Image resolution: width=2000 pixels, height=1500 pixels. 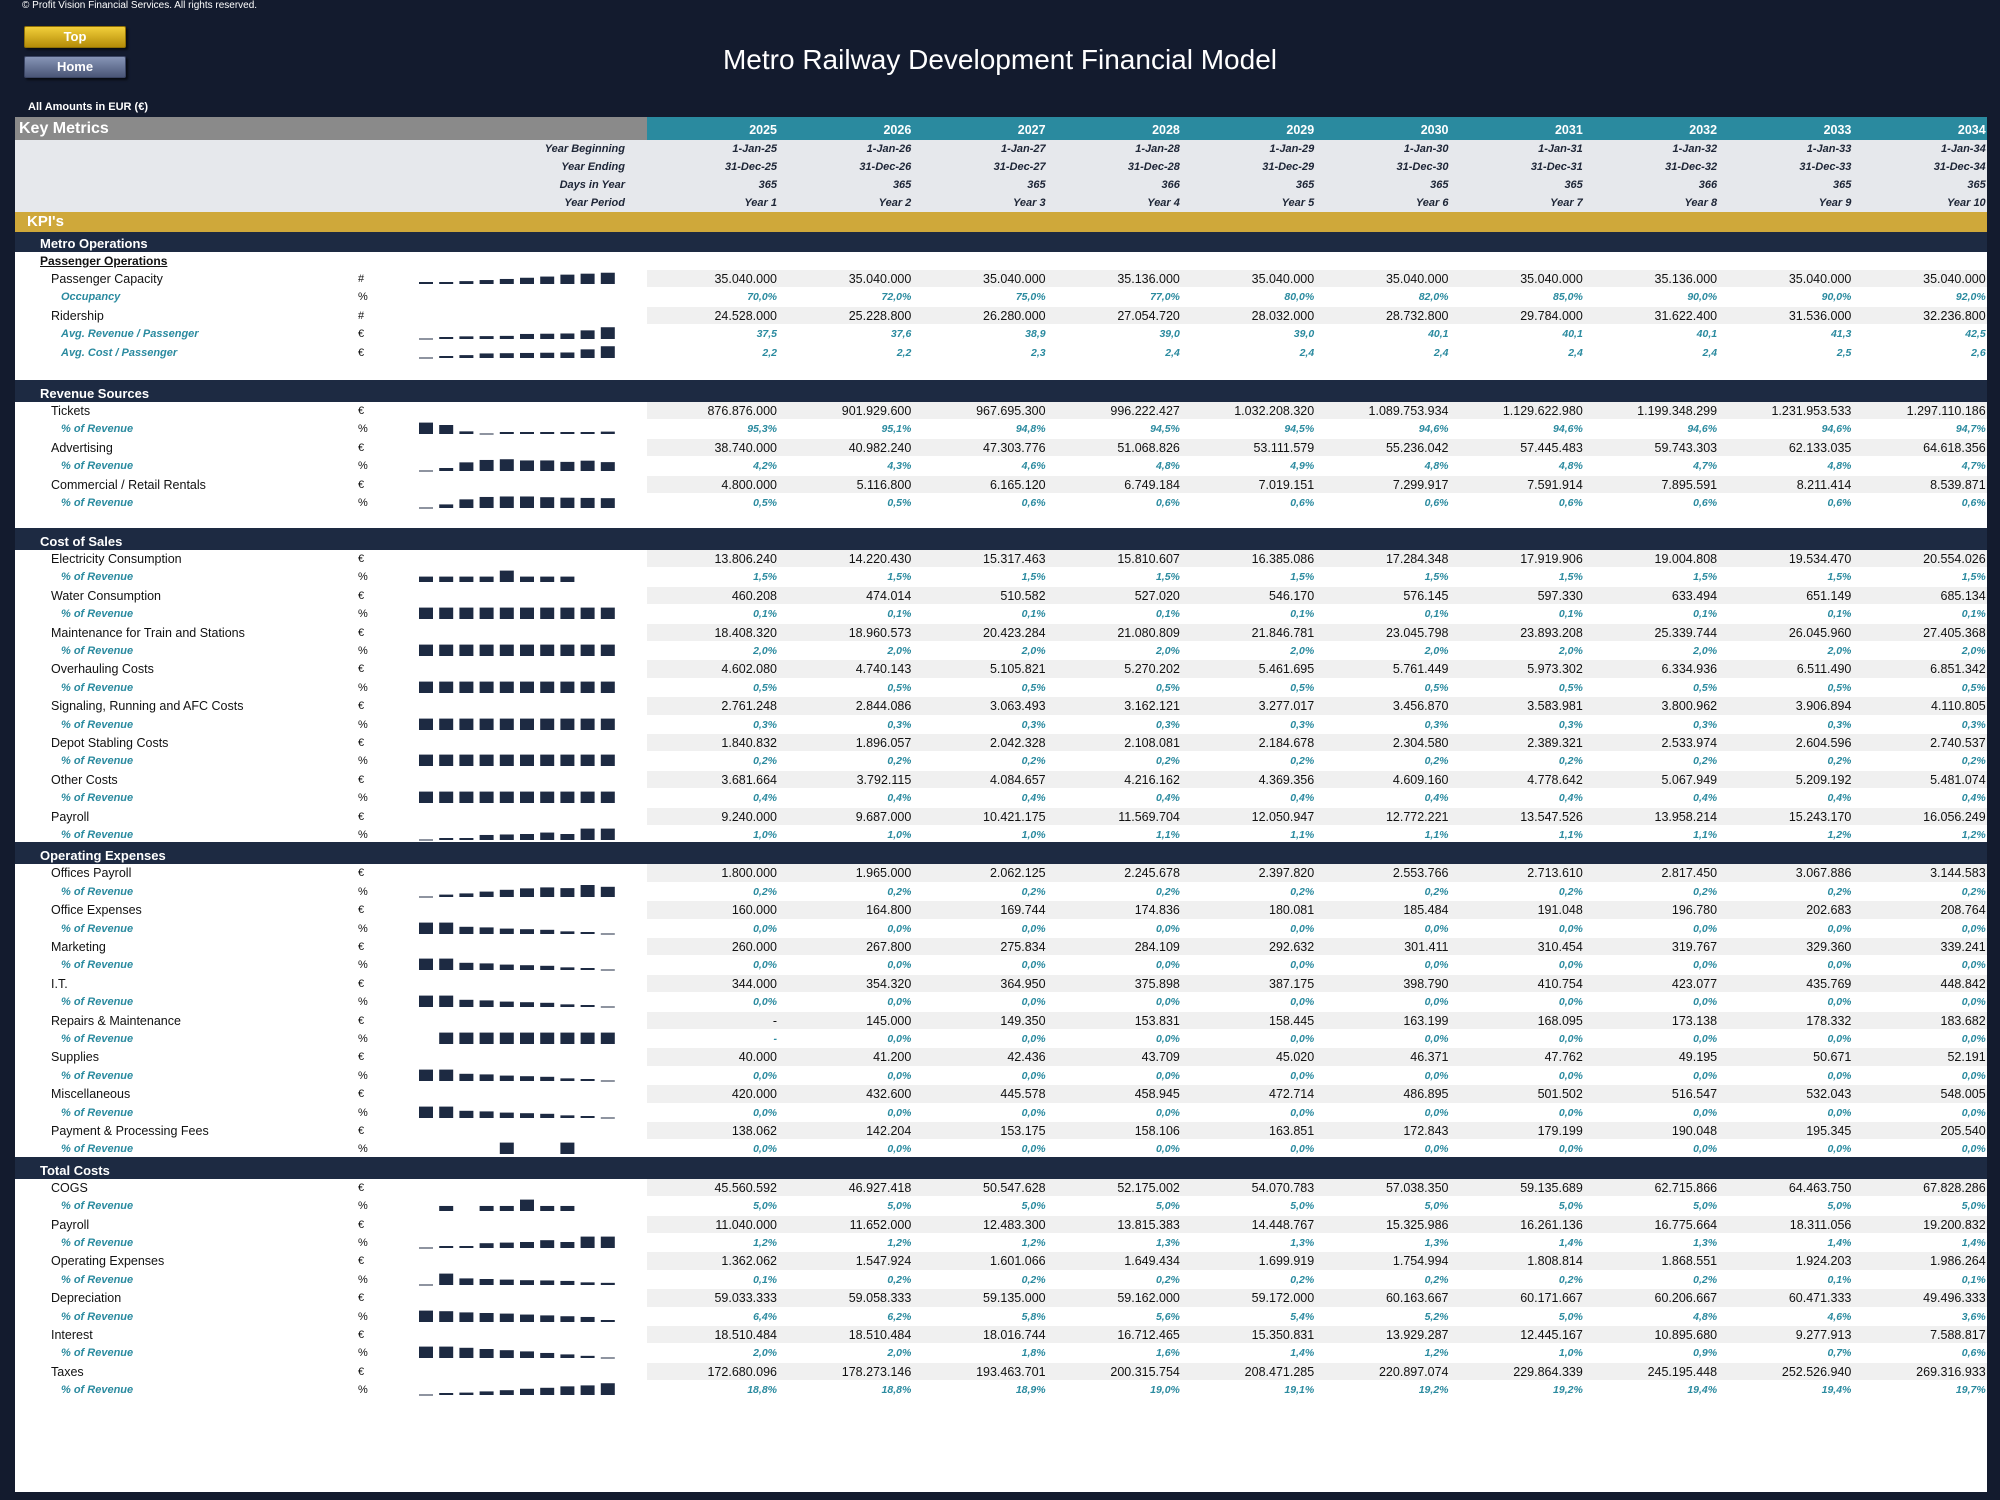 I want to click on home-button: Home, so click(x=75, y=67).